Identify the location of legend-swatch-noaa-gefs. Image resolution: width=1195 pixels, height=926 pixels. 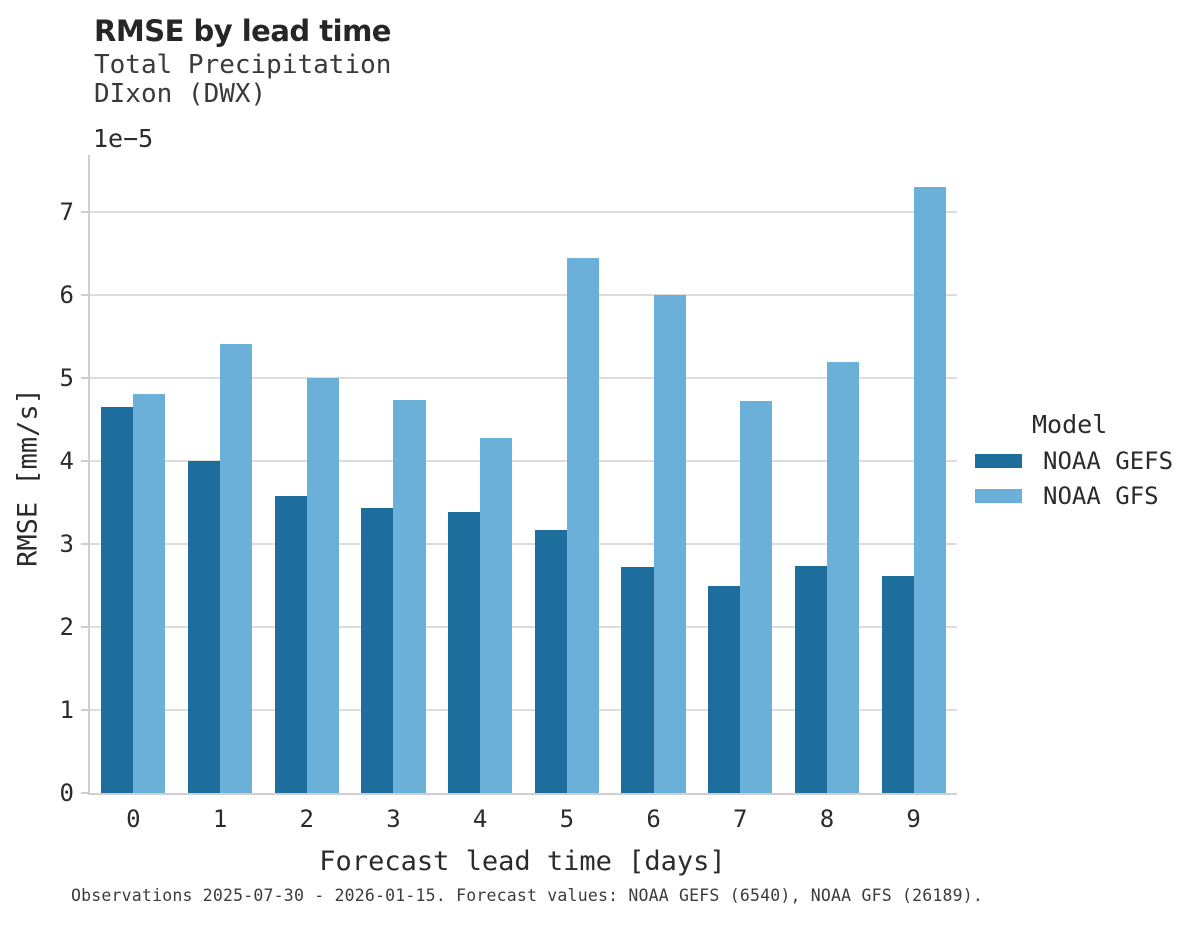
(998, 461).